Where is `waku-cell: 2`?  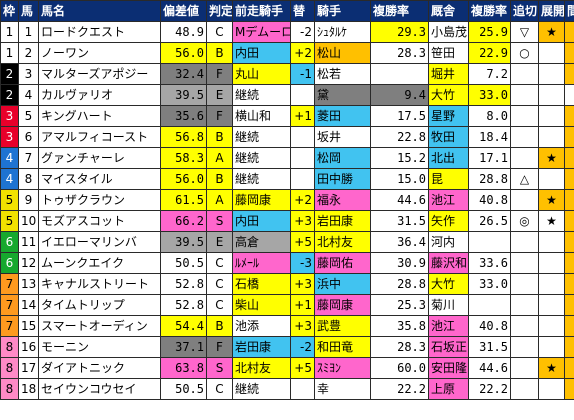
waku-cell: 2 is located at coordinates (9, 95).